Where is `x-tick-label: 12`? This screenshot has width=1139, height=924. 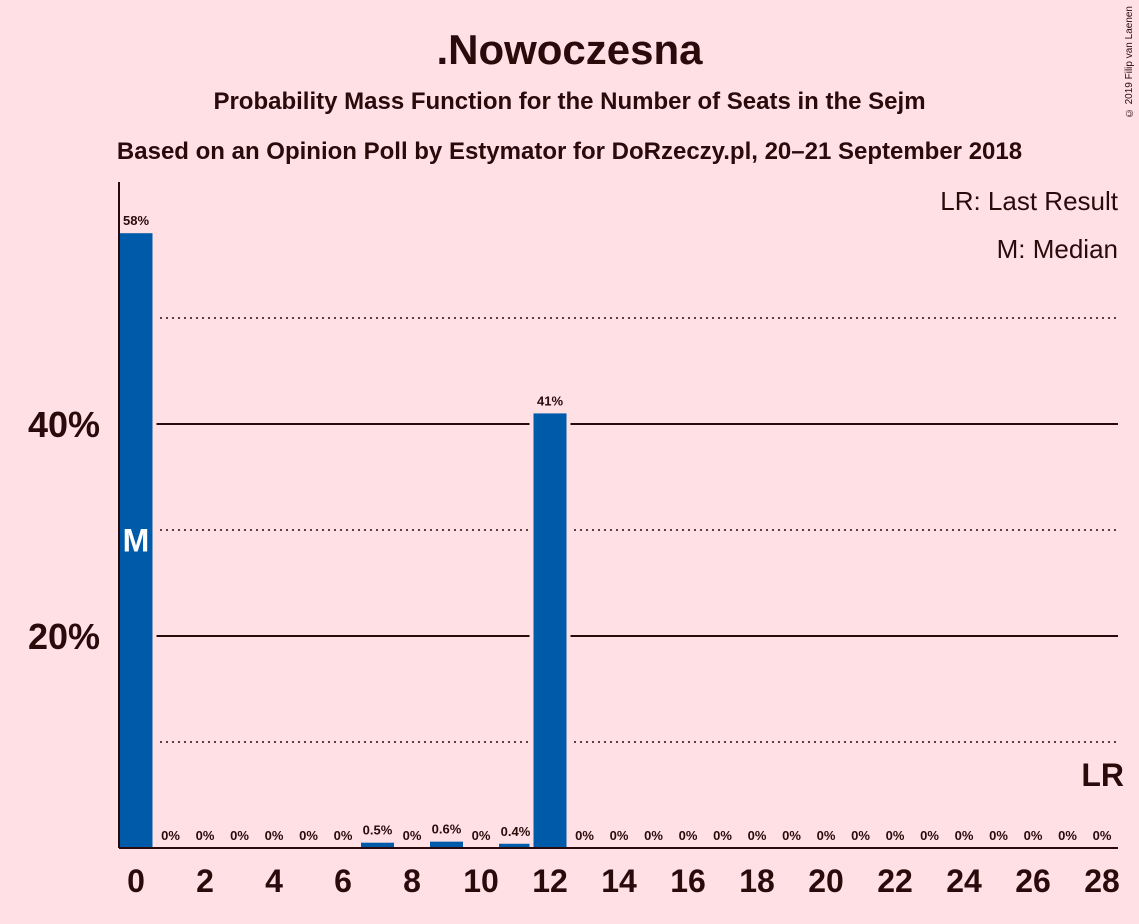
x-tick-label: 12 is located at coordinates (550, 881).